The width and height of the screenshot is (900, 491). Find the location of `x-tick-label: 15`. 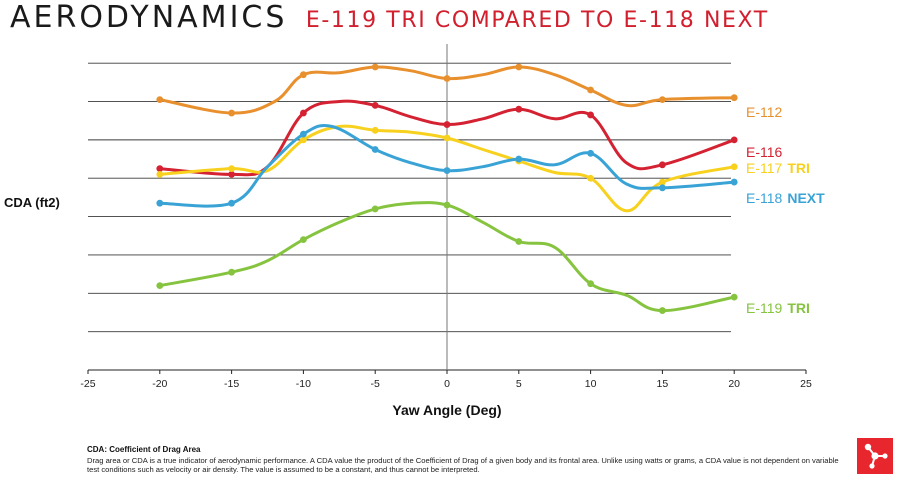

x-tick-label: 15 is located at coordinates (663, 384).